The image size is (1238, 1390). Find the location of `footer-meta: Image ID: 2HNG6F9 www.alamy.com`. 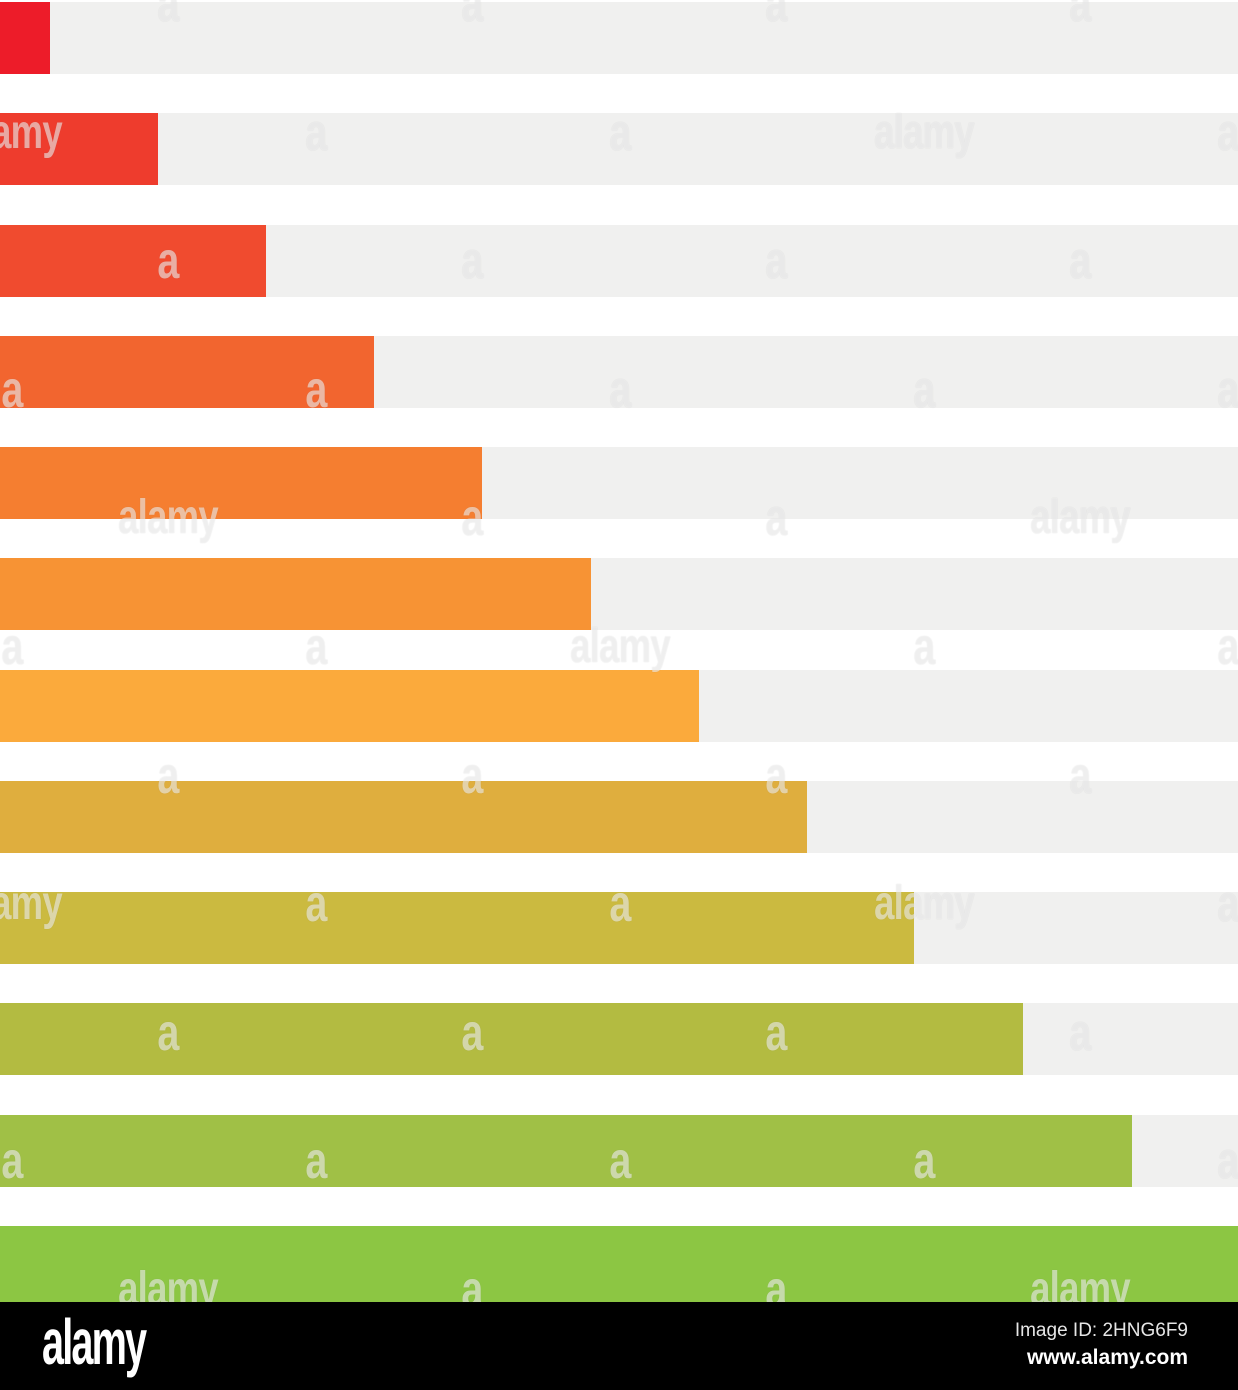

footer-meta: Image ID: 2HNG6F9 www.alamy.com is located at coordinates (1101, 1344).